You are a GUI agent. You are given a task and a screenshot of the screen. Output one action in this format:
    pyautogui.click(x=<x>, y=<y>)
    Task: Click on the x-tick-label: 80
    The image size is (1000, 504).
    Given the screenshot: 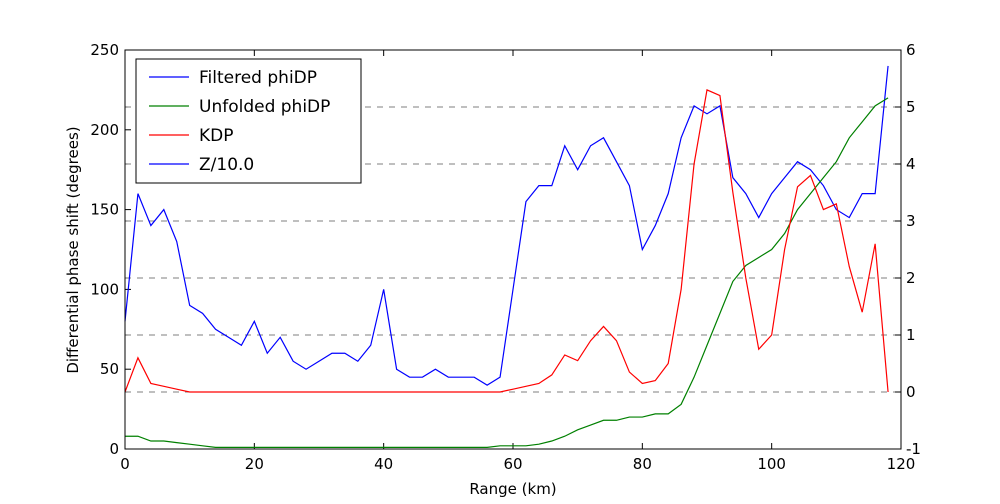 What is the action you would take?
    pyautogui.click(x=642, y=464)
    